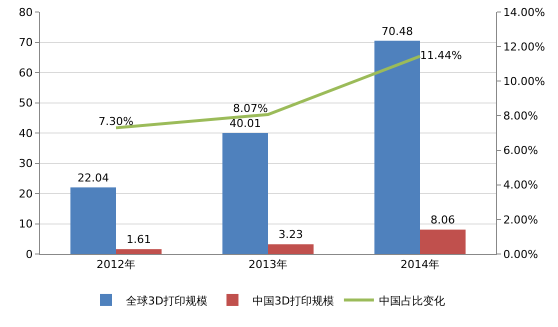 The height and width of the screenshot is (327, 558). Describe the element at coordinates (245, 123) in the screenshot. I see `data-label: 40.01` at that location.